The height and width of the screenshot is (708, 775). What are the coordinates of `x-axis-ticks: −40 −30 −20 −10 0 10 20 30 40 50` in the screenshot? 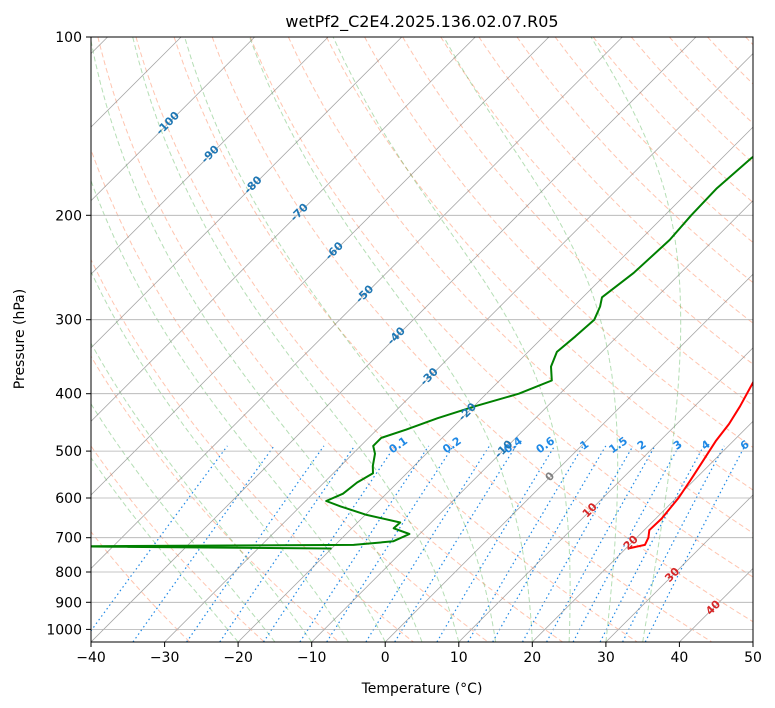 It's located at (419, 654).